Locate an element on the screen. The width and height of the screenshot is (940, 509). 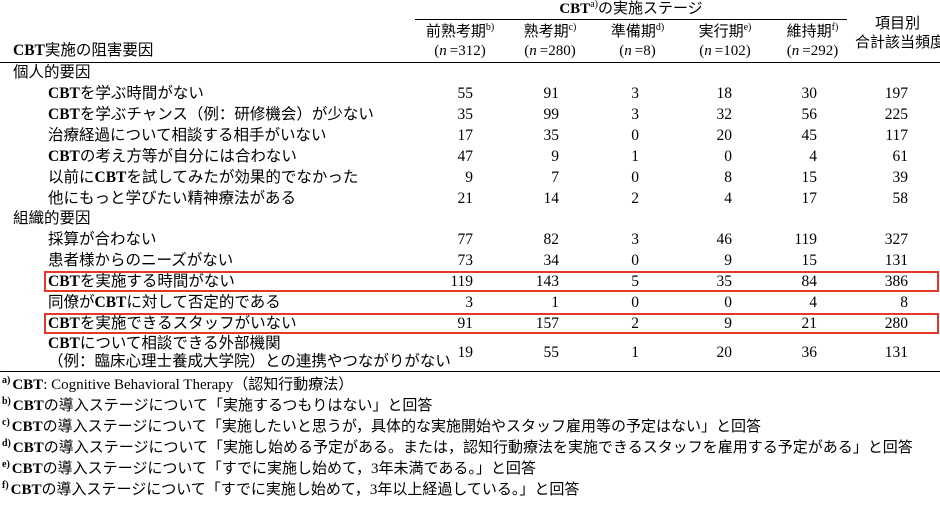
table-row: 以前にCBTを試してみたが効果的でなかった 9 7 0 8 15 39 is located at coordinates (470, 177).